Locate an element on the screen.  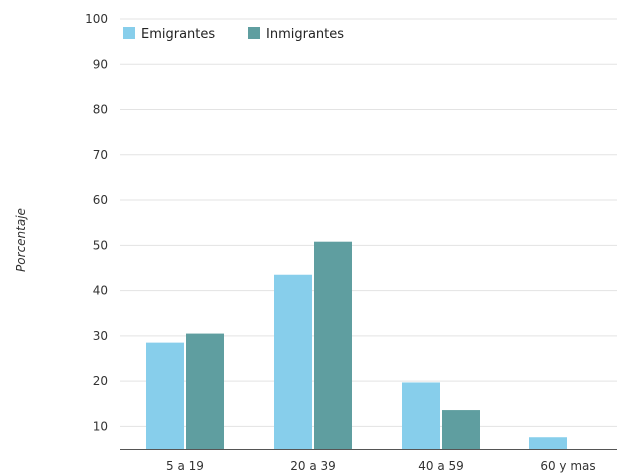
y-tick-label-50: 50 is located at coordinates (100, 245).